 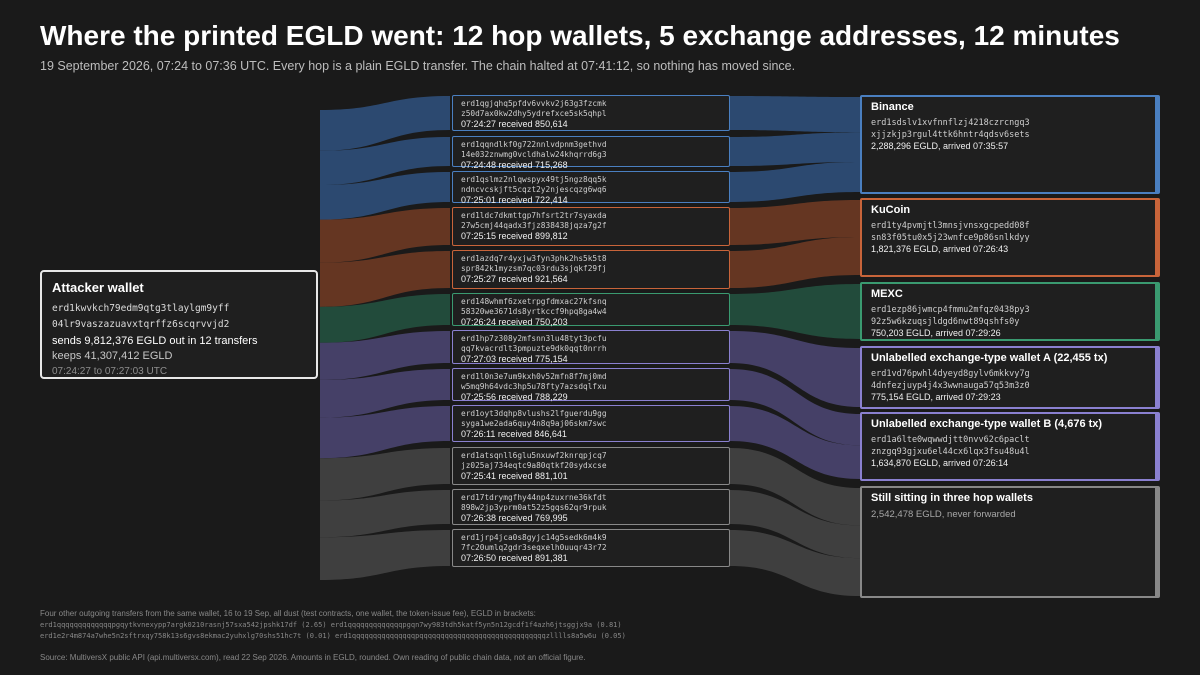 What do you see at coordinates (534, 301) in the screenshot?
I see `hop-address-line-1: erd148whmf6zxetrpgfdmxac27kfsnq` at bounding box center [534, 301].